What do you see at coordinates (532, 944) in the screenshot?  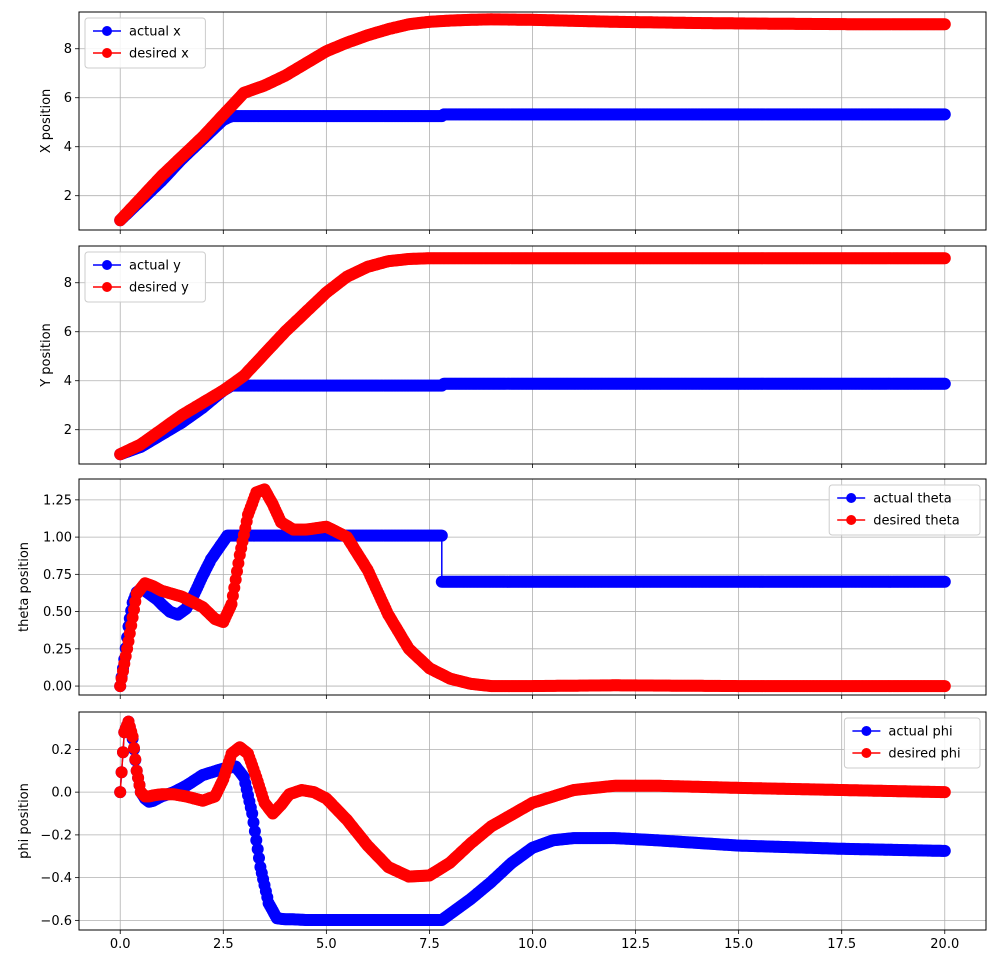 I see `x-tick-label: 10.0` at bounding box center [532, 944].